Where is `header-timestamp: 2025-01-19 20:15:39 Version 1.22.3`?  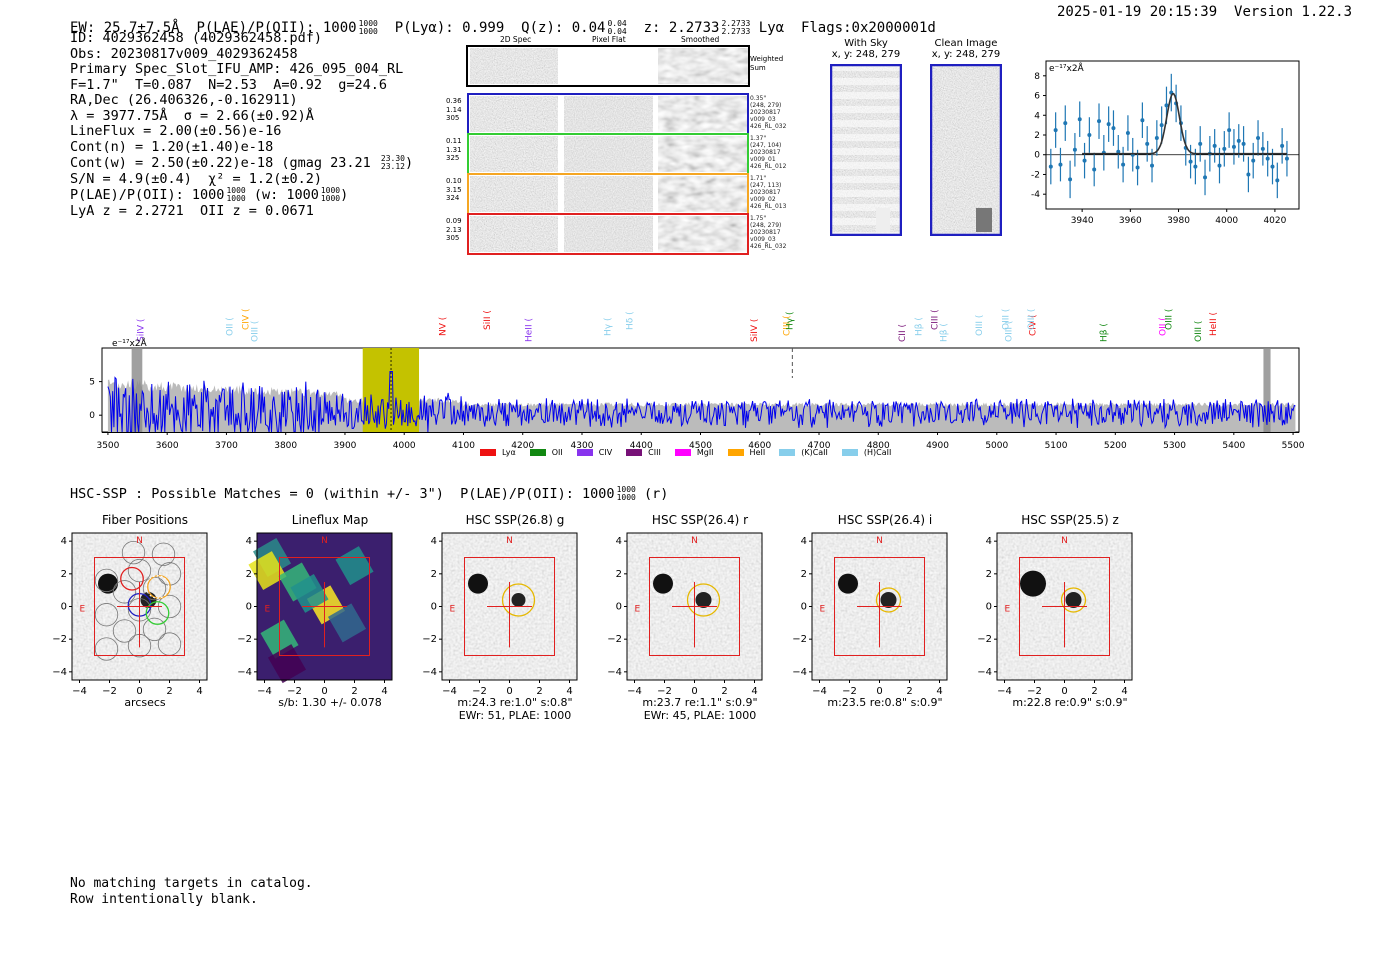
header-timestamp: 2025-01-19 20:15:39 Version 1.22.3 is located at coordinates (1205, 12).